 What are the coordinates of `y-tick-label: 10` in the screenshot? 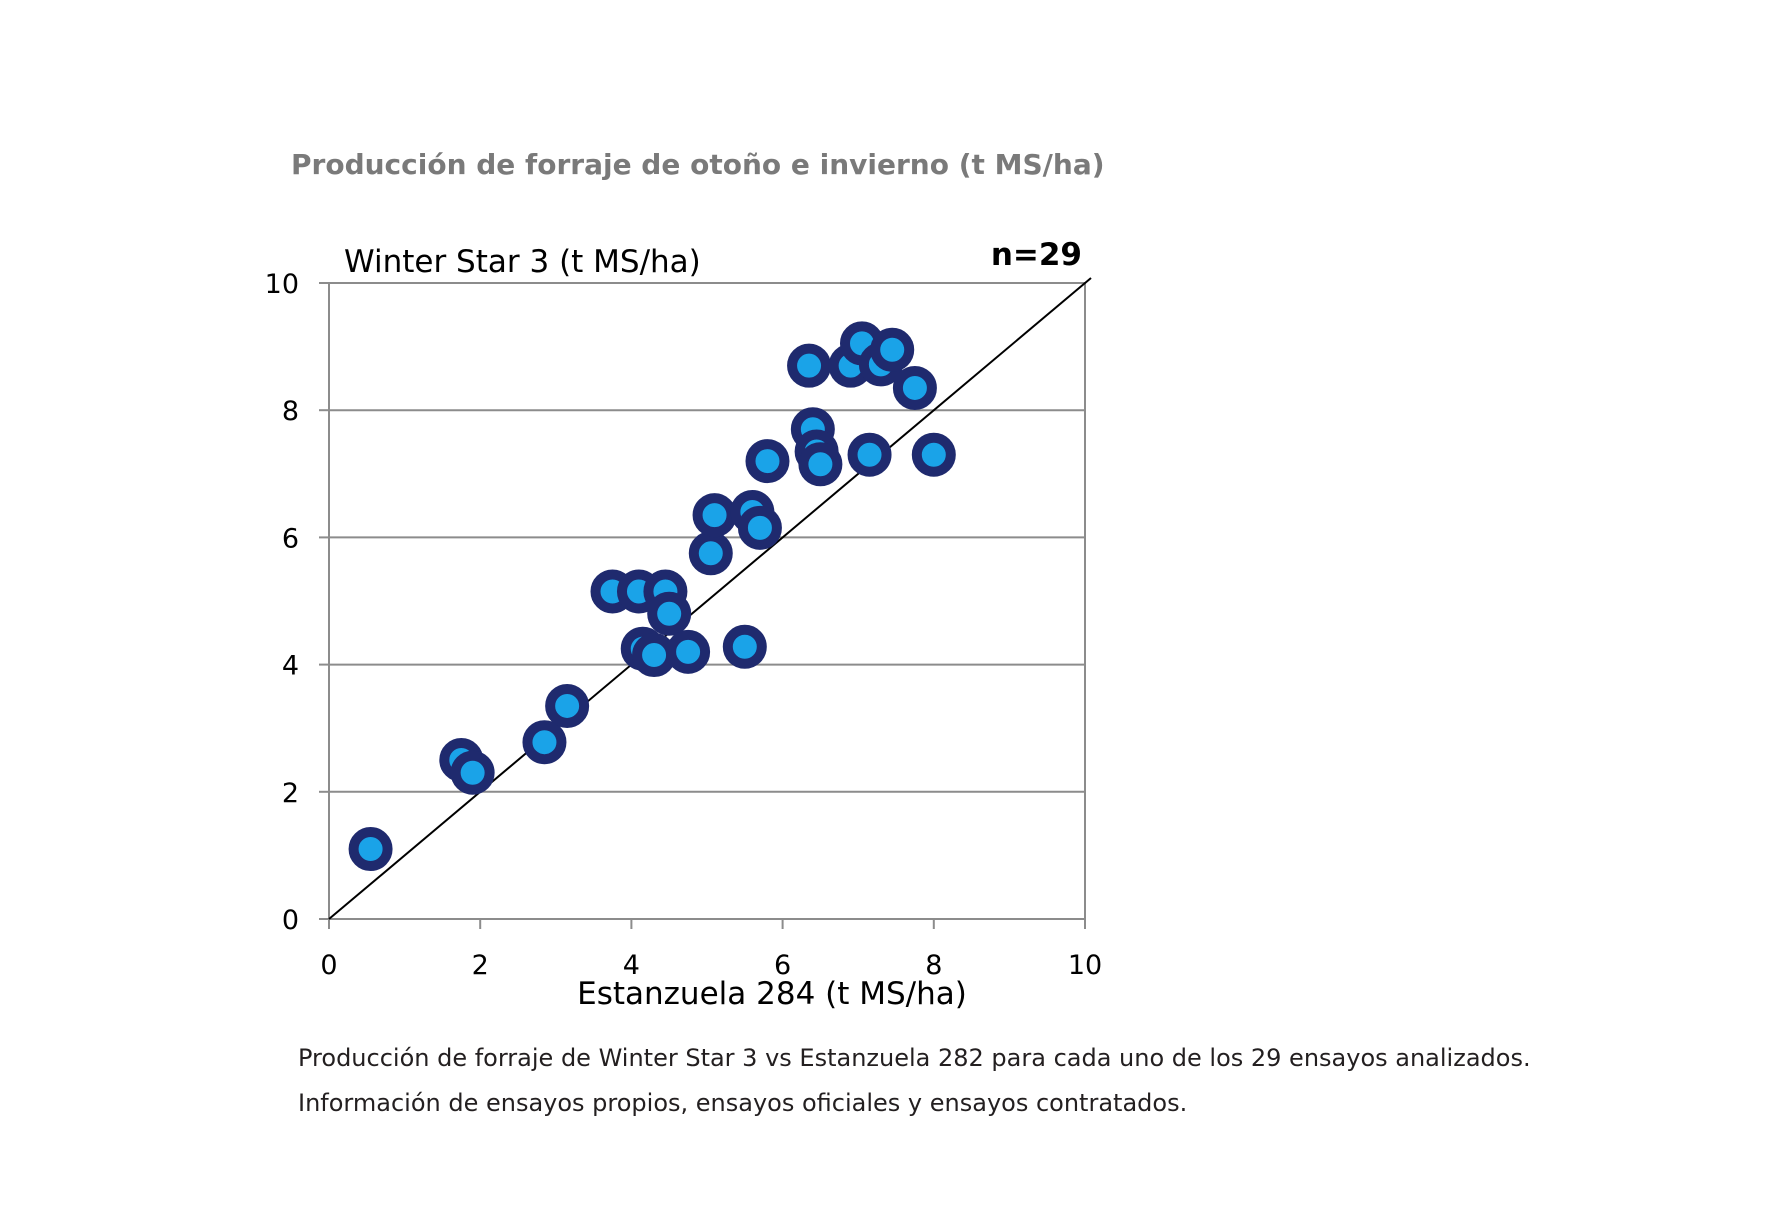 It's located at (282, 284).